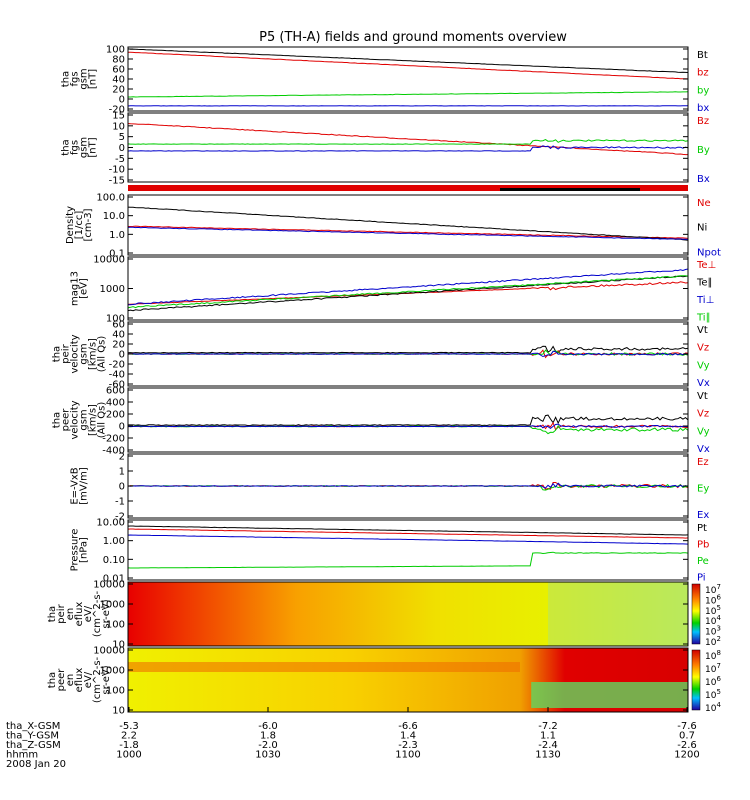  Describe the element at coordinates (703, 108) in the screenshot. I see `legend-bx: bx` at that location.